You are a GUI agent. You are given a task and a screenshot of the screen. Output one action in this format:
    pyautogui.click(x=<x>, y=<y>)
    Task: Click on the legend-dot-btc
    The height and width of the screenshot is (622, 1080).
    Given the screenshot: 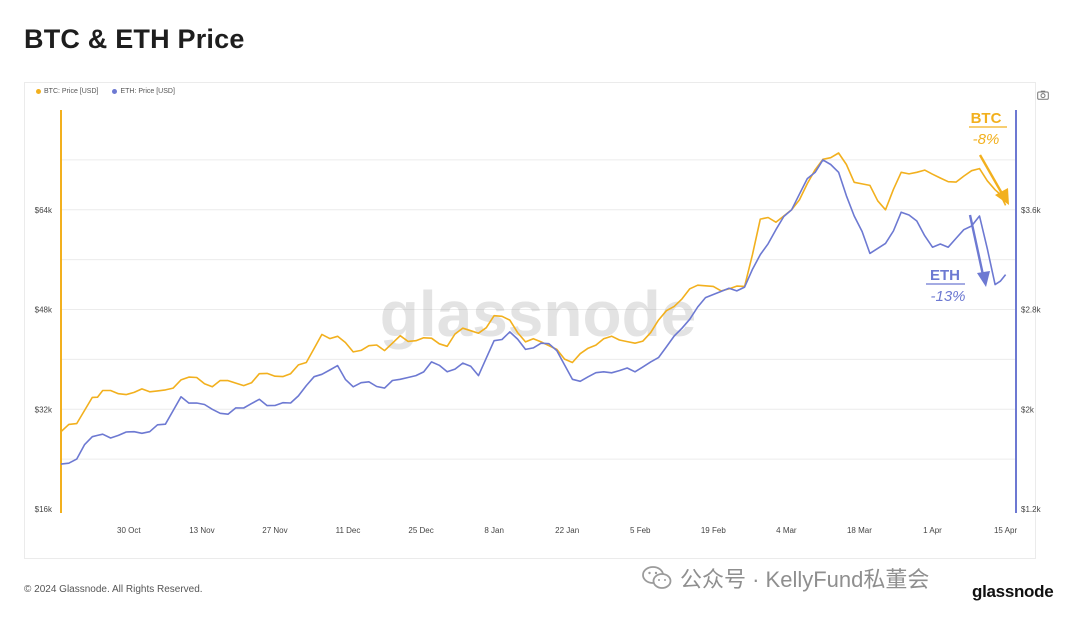 What is the action you would take?
    pyautogui.click(x=38, y=91)
    